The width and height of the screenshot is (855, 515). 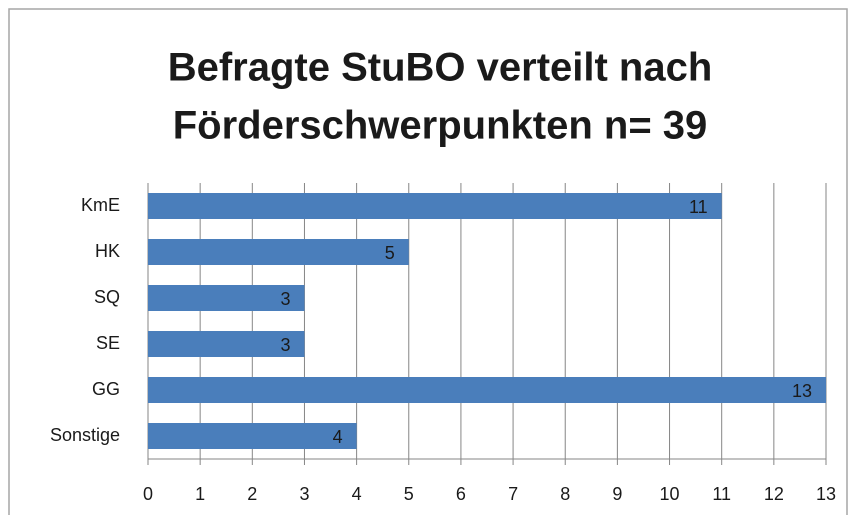 I want to click on data-label: 11, so click(x=698, y=207).